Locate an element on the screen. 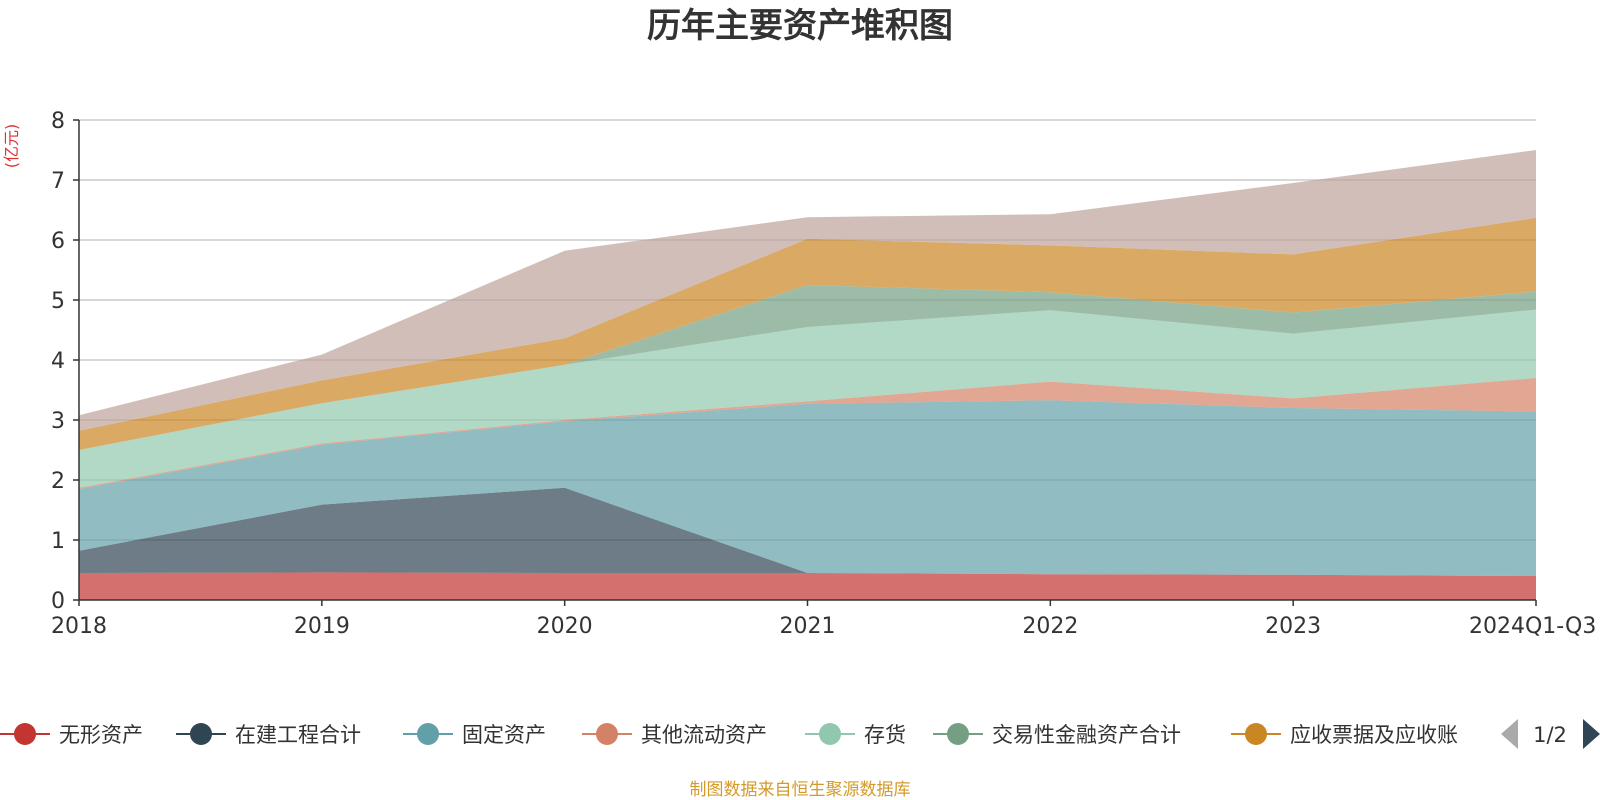  legend-item: 无形资产 is located at coordinates (71, 735).